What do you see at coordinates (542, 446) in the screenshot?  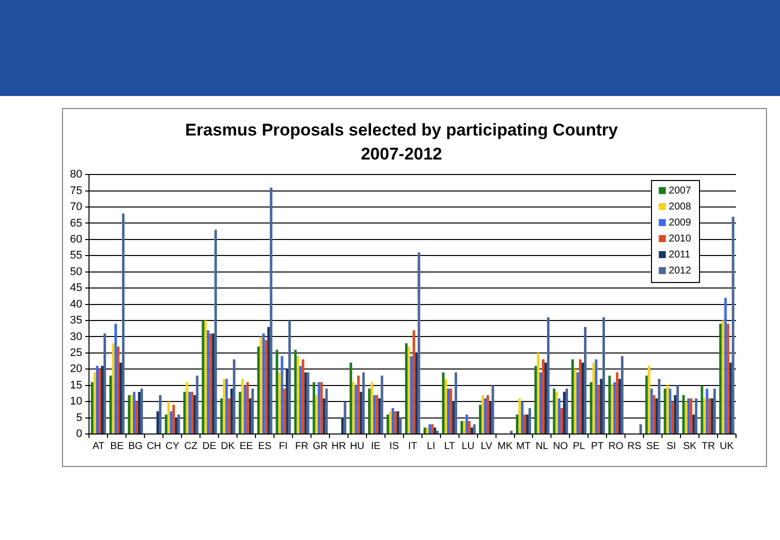 I see `x-tick-label: NL` at bounding box center [542, 446].